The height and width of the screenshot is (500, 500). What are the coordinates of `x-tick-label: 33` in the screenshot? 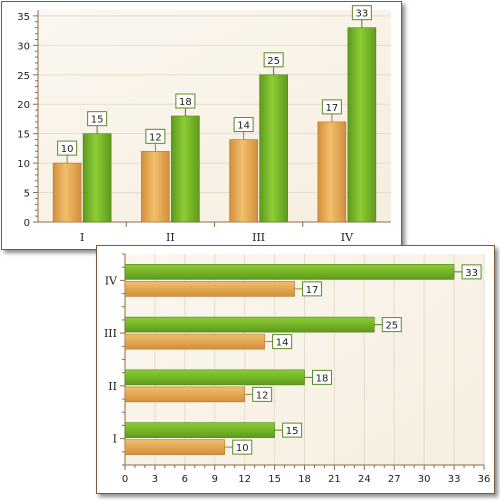 It's located at (454, 479).